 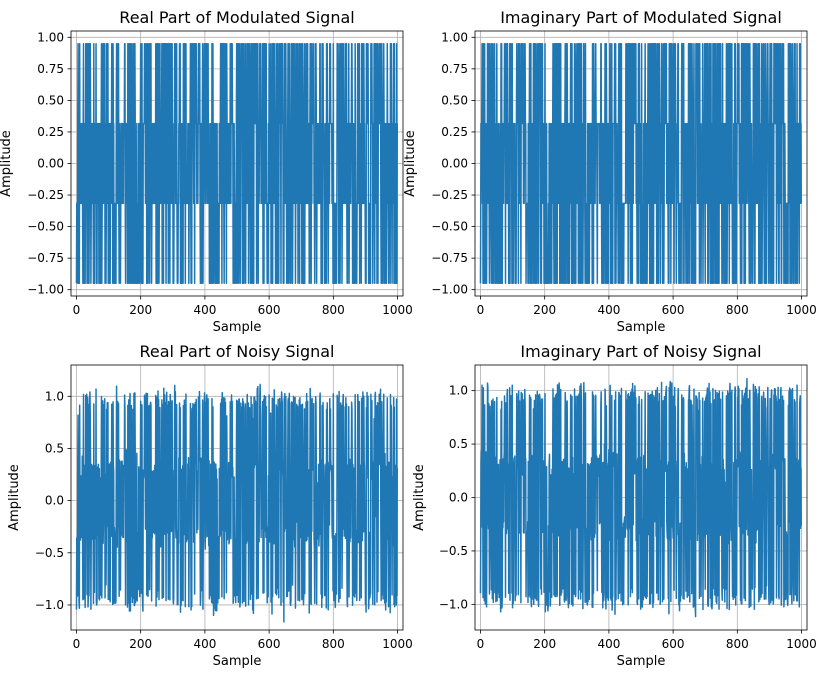 I want to click on chart-title: Imaginary Part of Modulated Signal, so click(x=641, y=17).